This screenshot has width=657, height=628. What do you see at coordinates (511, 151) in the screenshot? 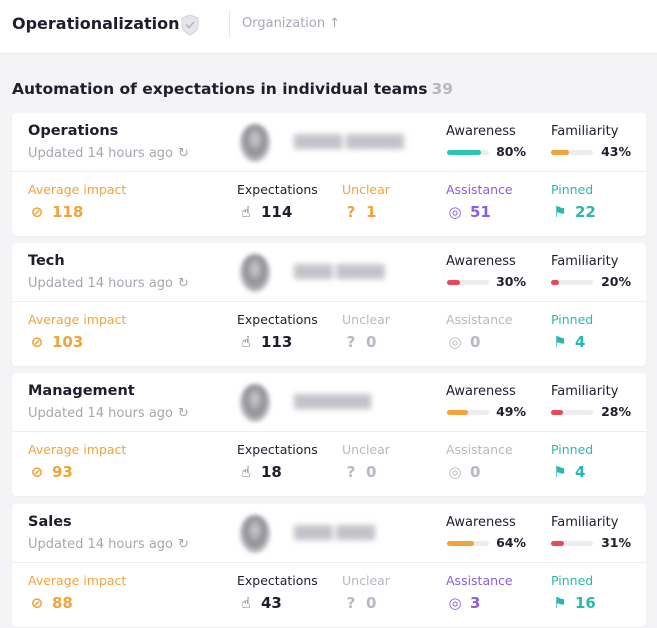
I see `awareness-percent: 80%` at bounding box center [511, 151].